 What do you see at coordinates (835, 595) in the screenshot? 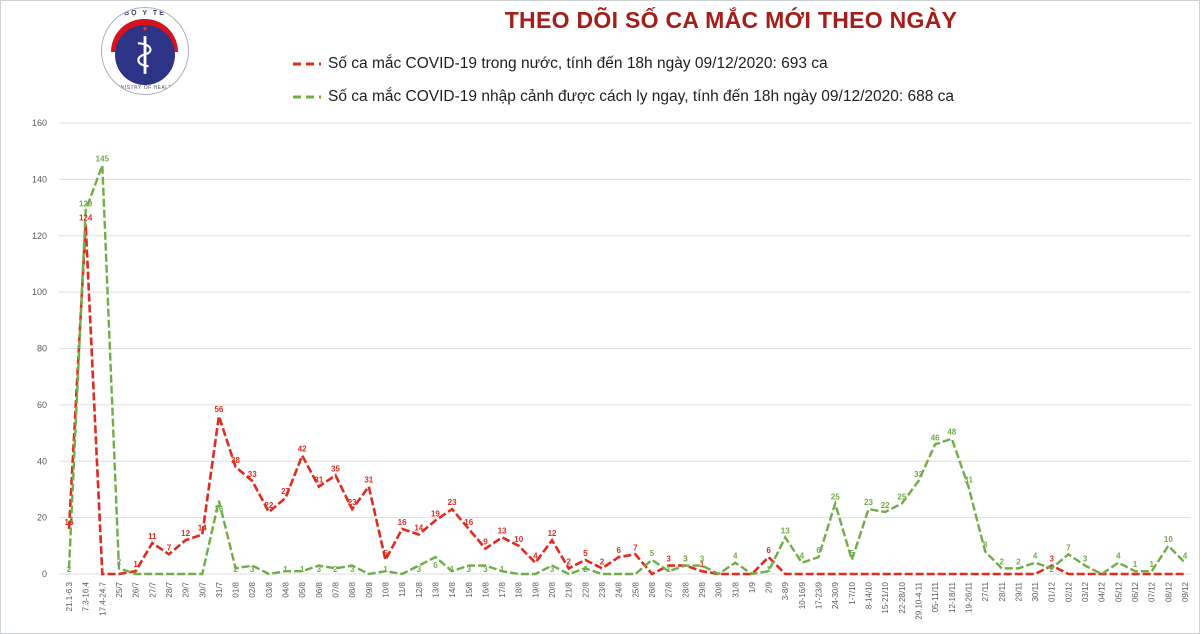
I see `svg-text: 24-30/9` at bounding box center [835, 595].